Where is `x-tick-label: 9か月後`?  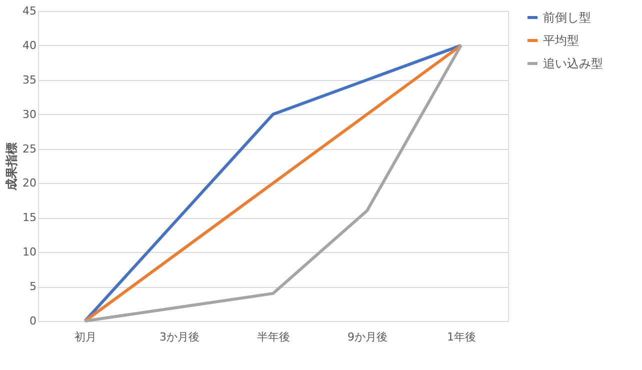
x-tick-label: 9か月後 is located at coordinates (368, 337).